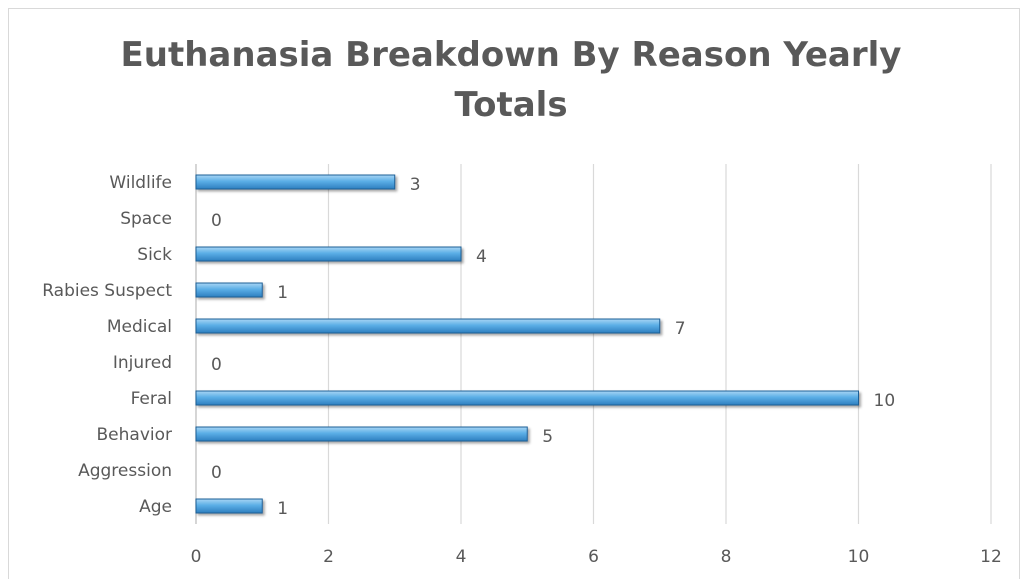  Describe the element at coordinates (885, 401) in the screenshot. I see `data-label: 10` at that location.